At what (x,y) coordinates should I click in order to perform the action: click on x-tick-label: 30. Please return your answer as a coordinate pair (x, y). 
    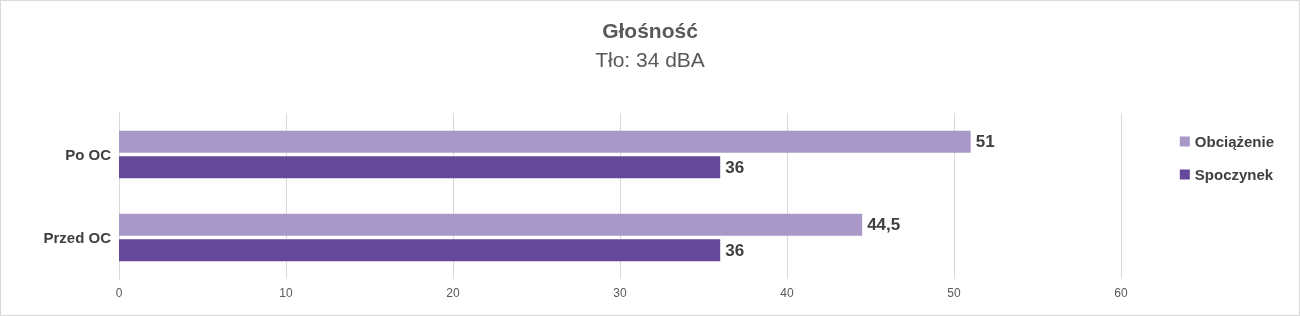
    Looking at the image, I should click on (620, 293).